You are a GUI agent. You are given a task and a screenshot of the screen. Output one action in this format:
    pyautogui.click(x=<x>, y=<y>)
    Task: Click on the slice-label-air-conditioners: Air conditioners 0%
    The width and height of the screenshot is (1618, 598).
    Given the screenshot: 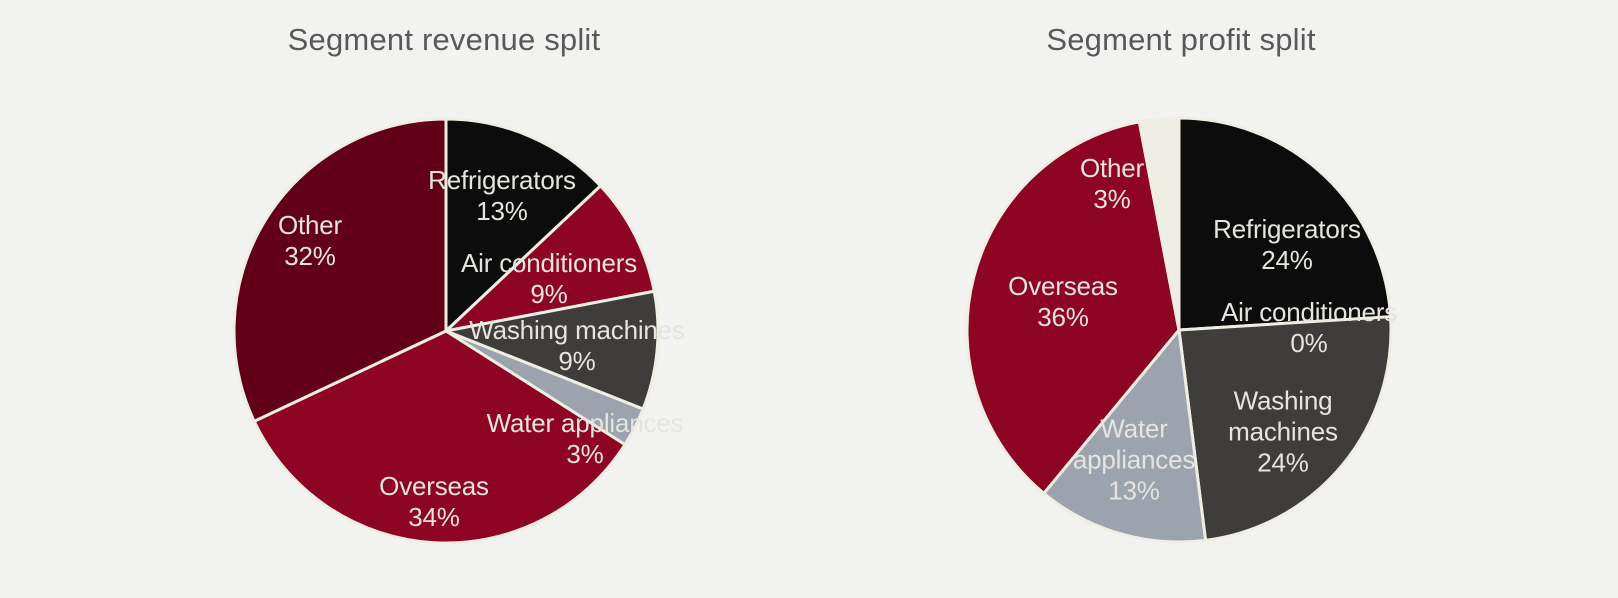 What is the action you would take?
    pyautogui.click(x=1309, y=328)
    